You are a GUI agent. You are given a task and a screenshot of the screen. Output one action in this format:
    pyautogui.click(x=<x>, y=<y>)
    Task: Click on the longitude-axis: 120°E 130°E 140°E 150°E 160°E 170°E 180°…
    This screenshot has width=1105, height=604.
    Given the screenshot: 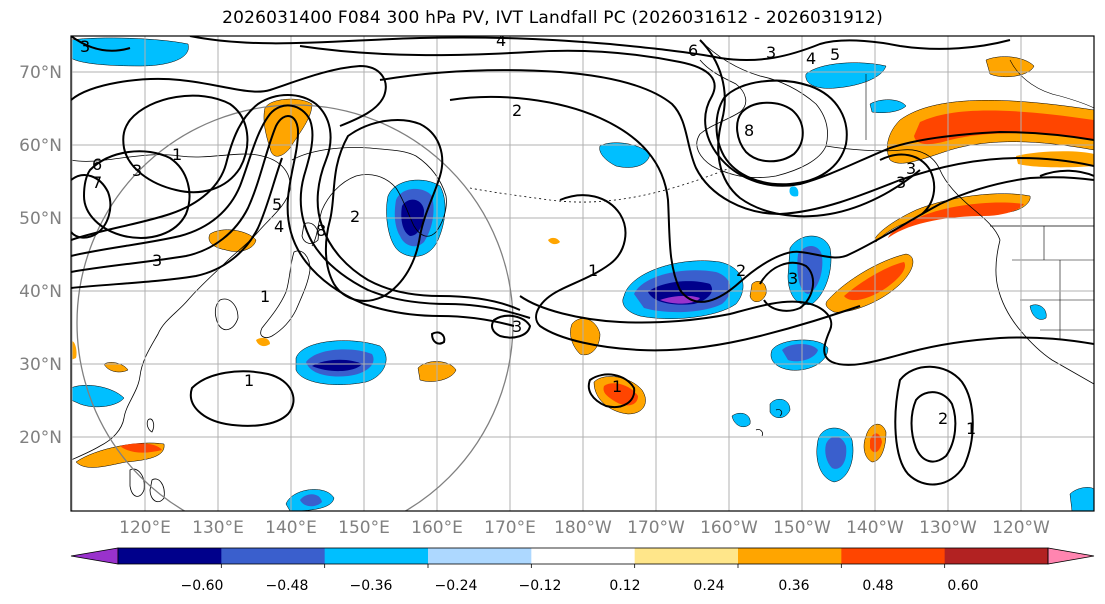 What is the action you would take?
    pyautogui.click(x=584, y=528)
    